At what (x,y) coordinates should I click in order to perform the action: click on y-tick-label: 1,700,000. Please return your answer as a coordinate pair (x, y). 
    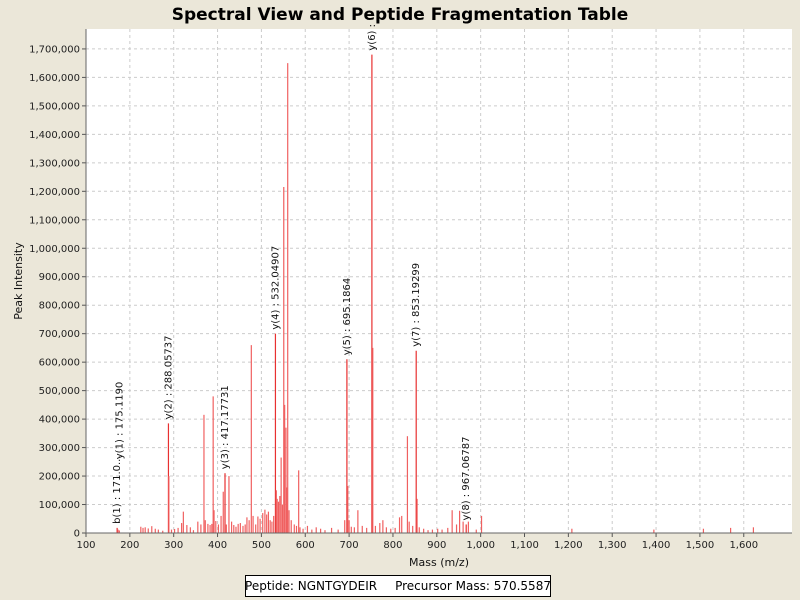
    Looking at the image, I should click on (54, 49).